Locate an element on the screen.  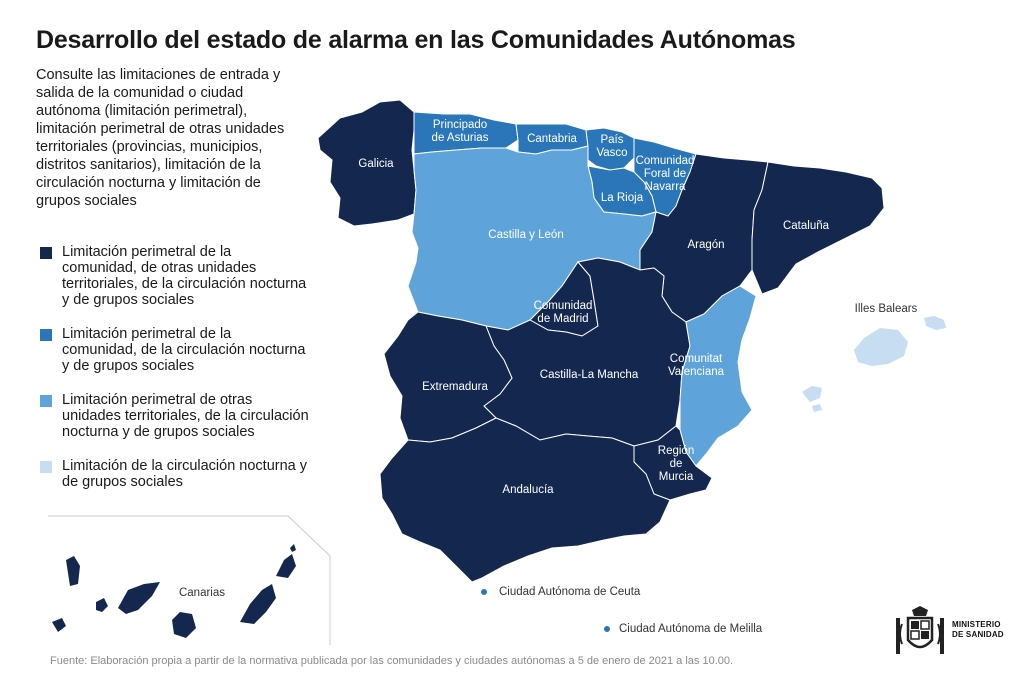
region-baleares-menorca is located at coordinates (935, 323).